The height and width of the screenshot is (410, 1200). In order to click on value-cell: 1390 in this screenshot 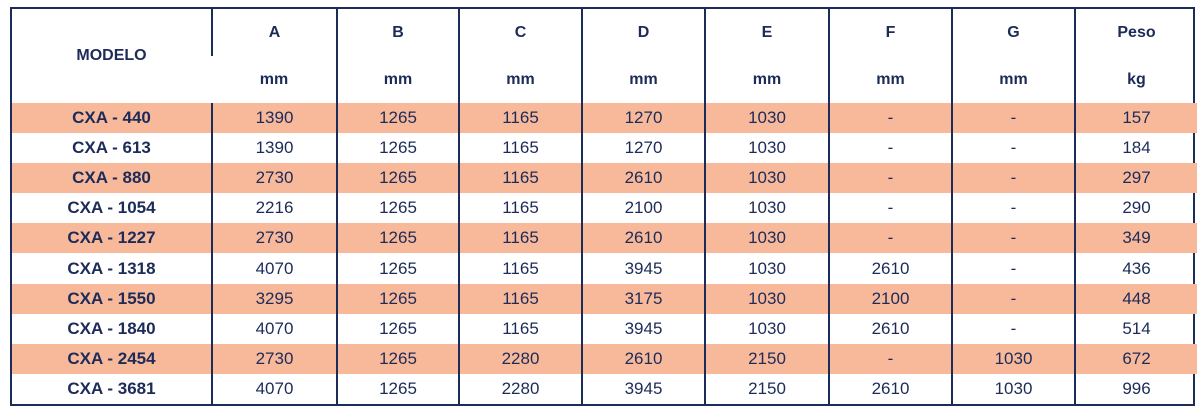, I will do `click(274, 148)`.